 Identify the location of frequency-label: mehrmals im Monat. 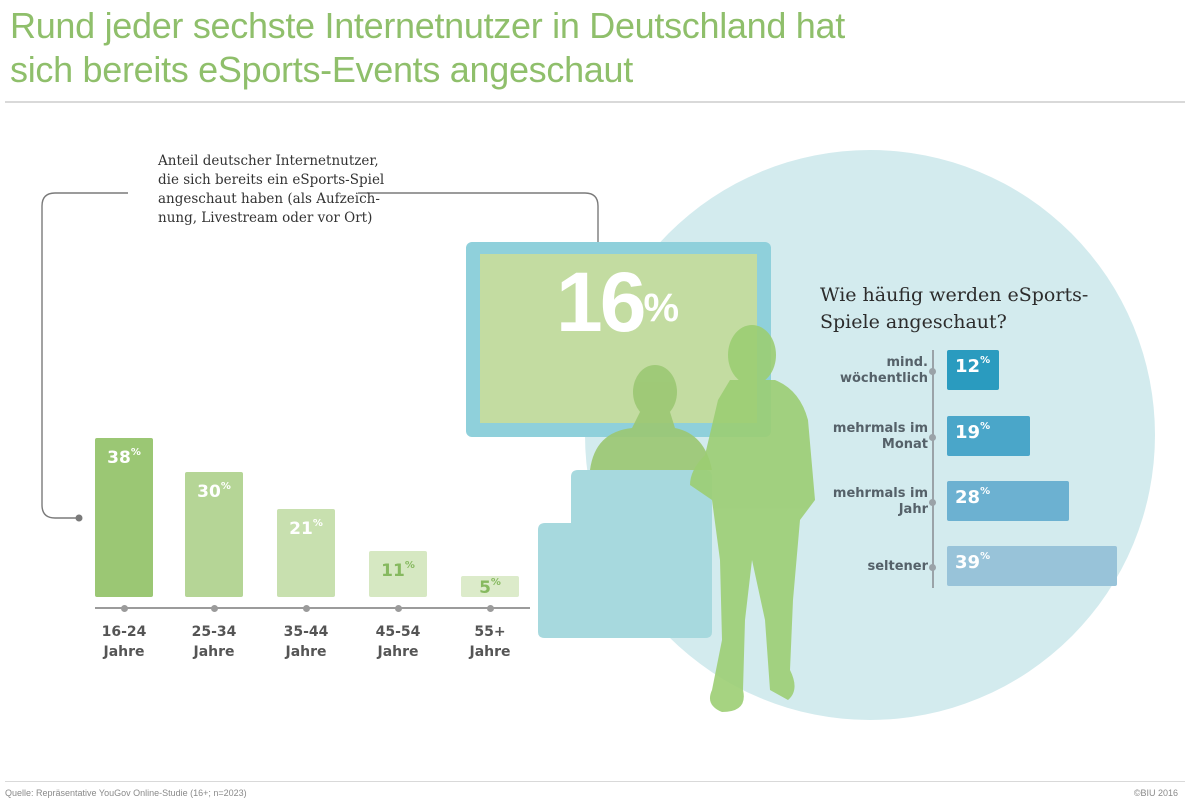
(880, 436).